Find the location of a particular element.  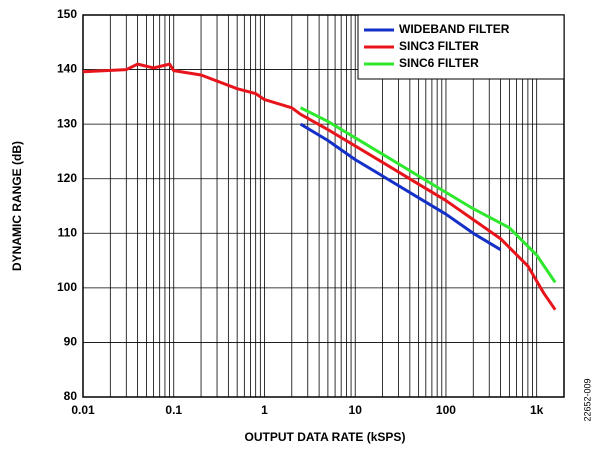

y-tick-label: 110 is located at coordinates (68, 232).